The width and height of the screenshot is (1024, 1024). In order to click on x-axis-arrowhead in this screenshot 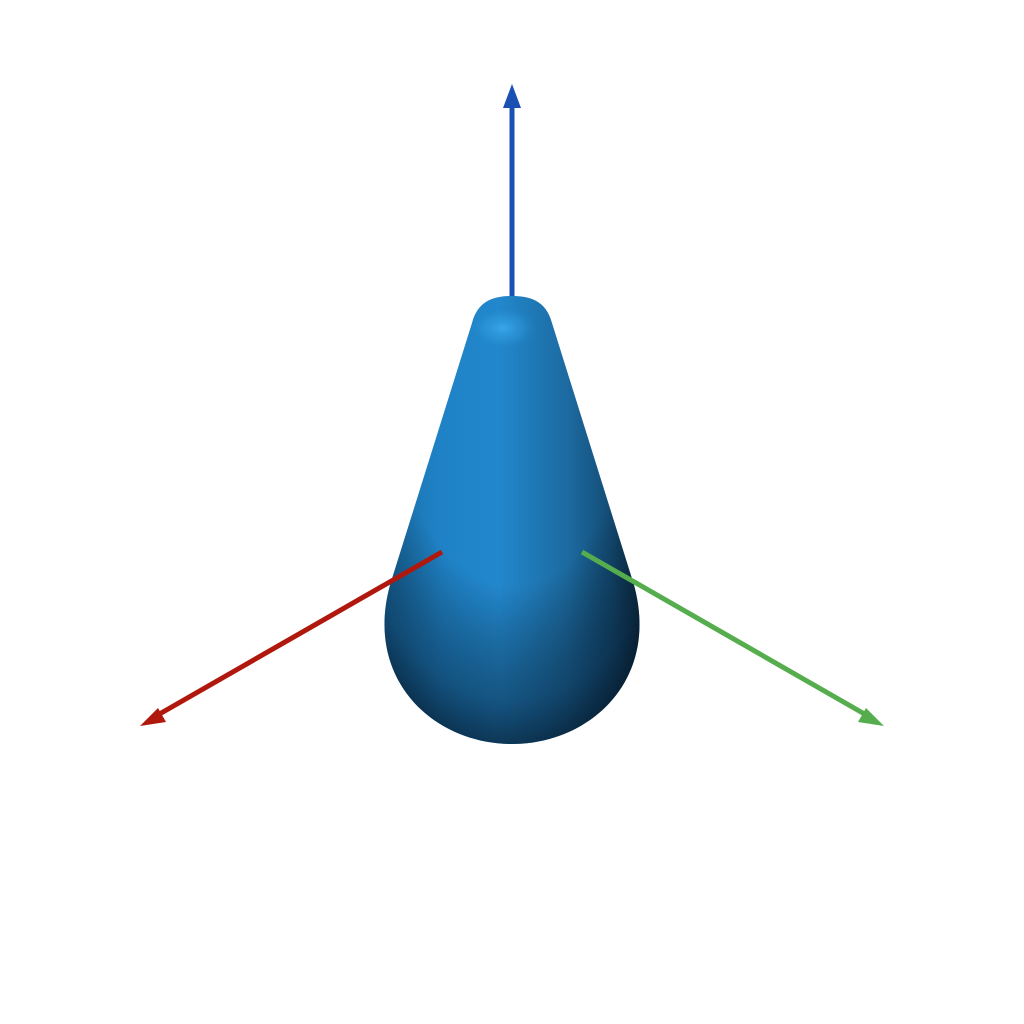, I will do `click(153, 717)`.